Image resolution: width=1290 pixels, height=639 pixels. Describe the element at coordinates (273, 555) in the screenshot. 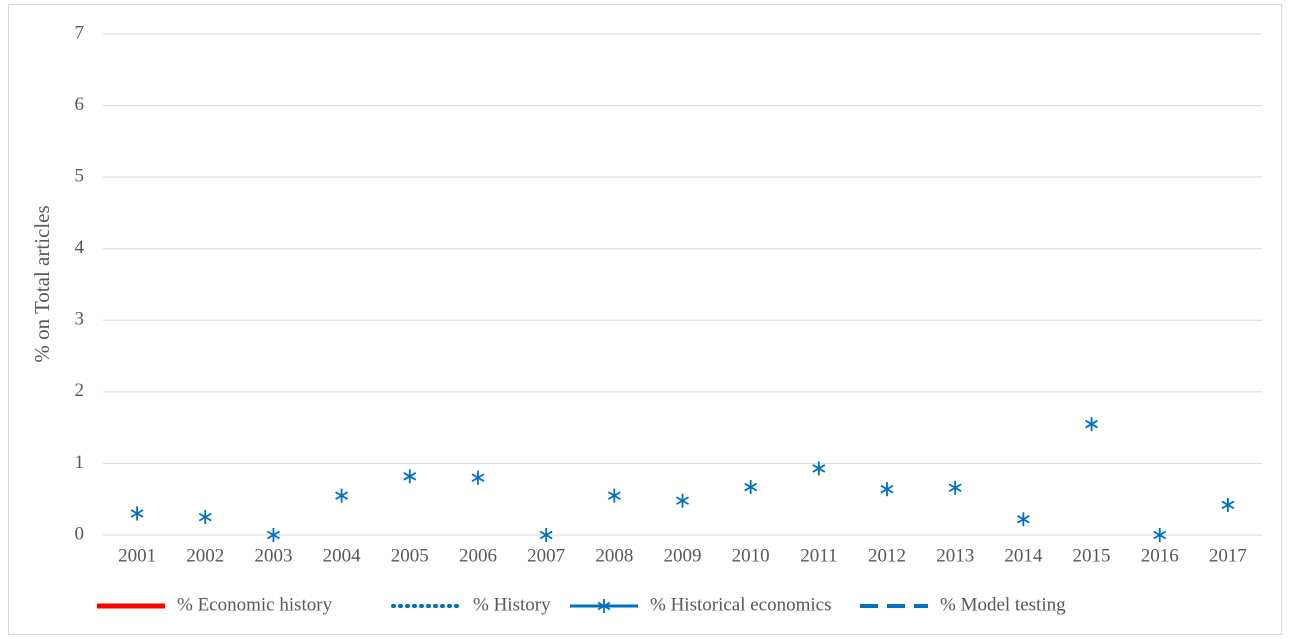

I see `x-tick-label: 2003` at that location.